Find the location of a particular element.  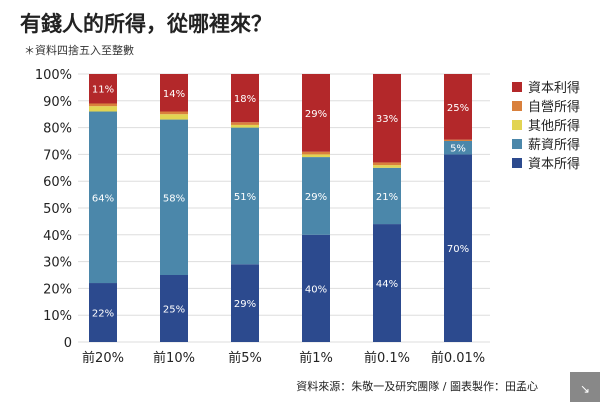

x-tick-label: 前0.01% is located at coordinates (458, 358).